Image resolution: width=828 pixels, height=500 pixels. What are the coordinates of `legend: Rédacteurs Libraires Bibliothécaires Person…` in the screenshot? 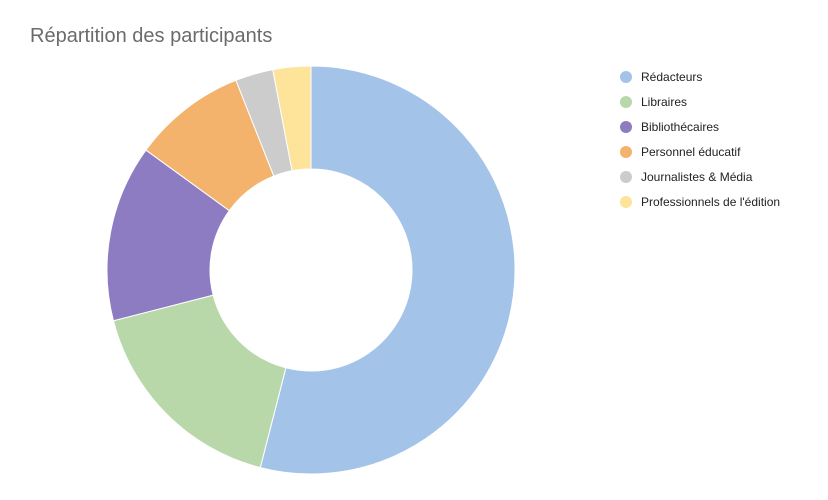 It's located at (700, 139).